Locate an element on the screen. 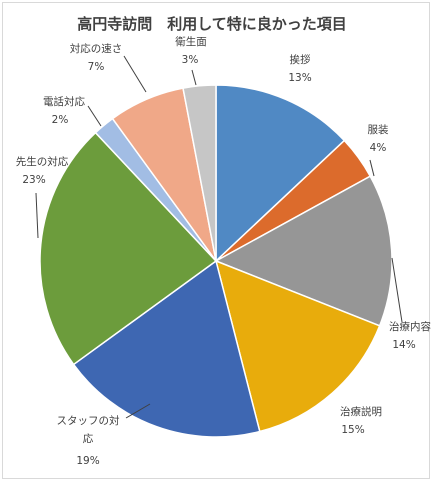 The image size is (434, 483). slice-percent-label-2: 14% is located at coordinates (403, 345).